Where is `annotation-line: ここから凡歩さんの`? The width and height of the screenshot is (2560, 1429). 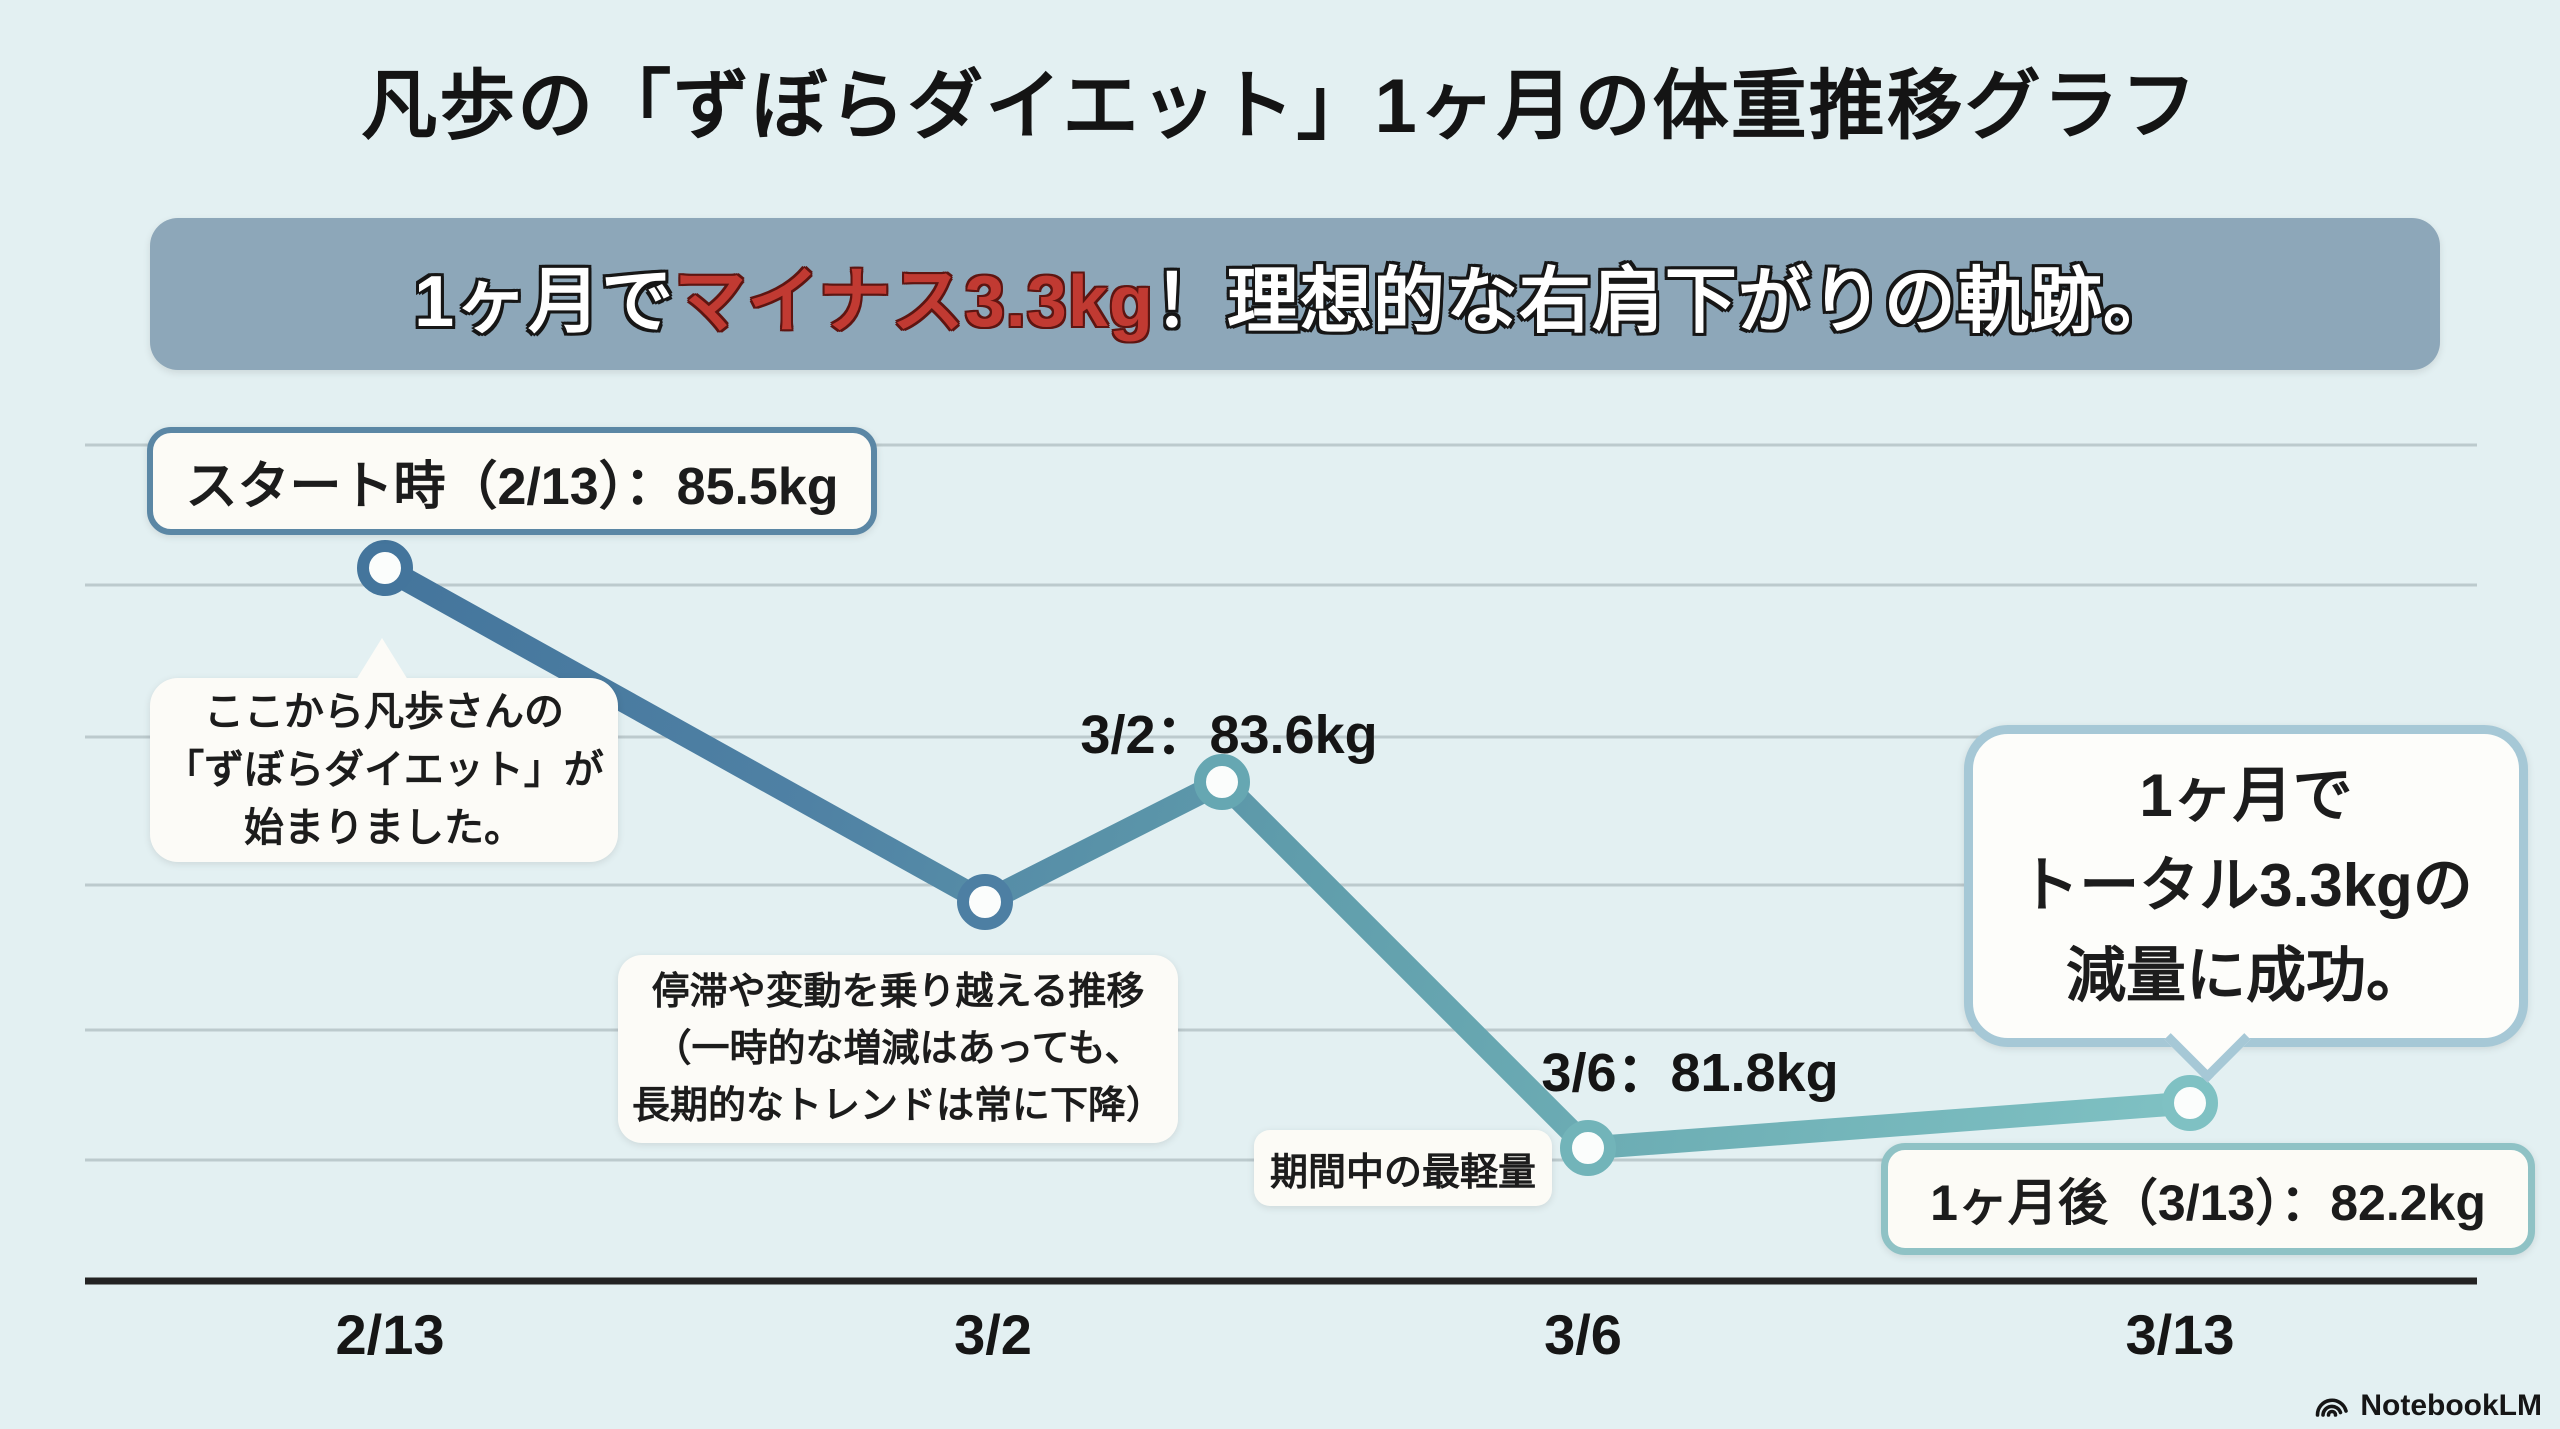 annotation-line: ここから凡歩さんの is located at coordinates (384, 712).